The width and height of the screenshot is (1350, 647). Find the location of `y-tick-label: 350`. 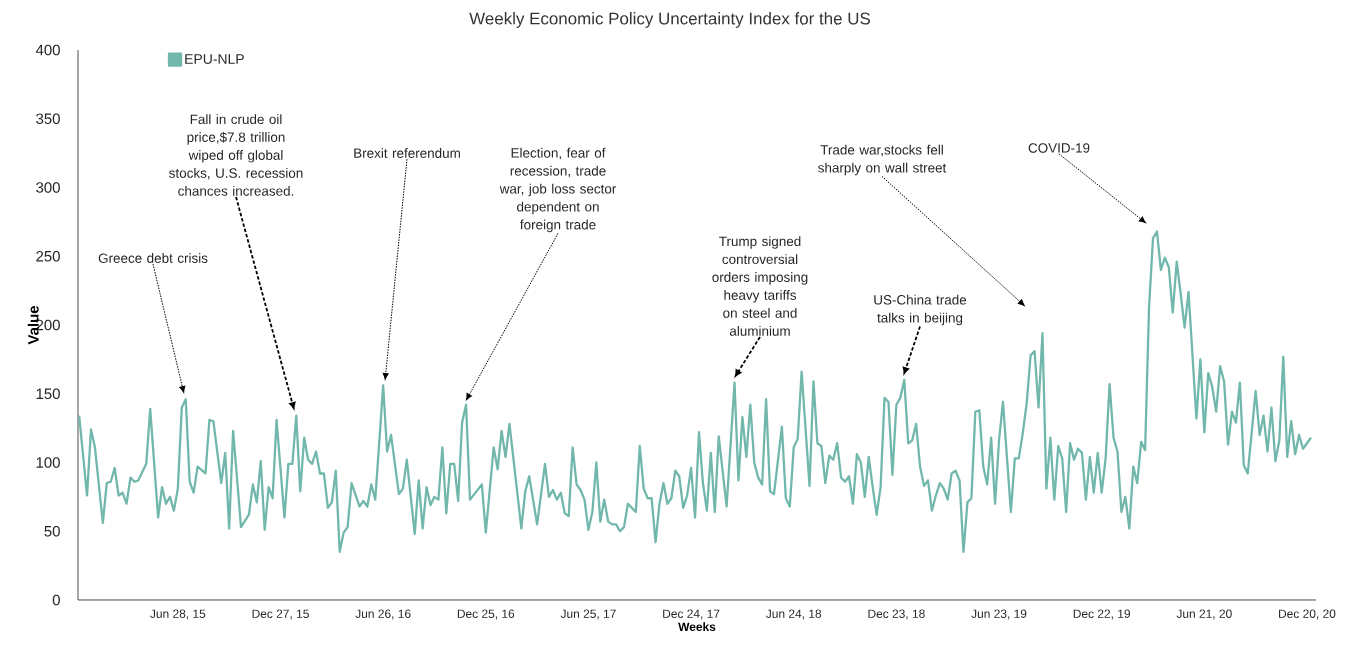

y-tick-label: 350 is located at coordinates (48, 119).